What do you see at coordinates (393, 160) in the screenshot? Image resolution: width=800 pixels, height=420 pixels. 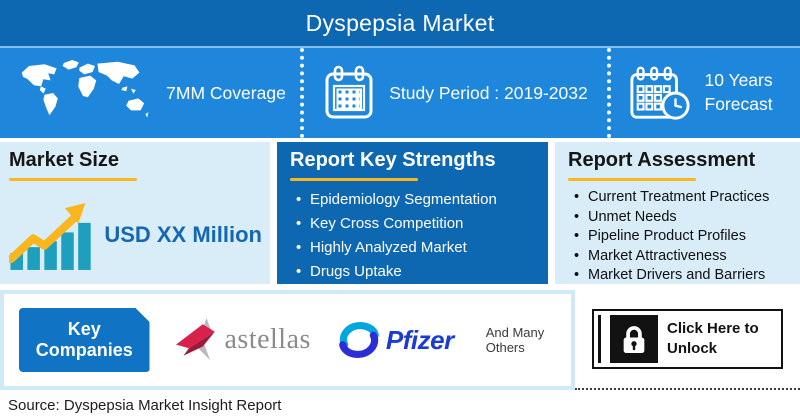 I see `key-strengths-title: Report Key Strengths` at bounding box center [393, 160].